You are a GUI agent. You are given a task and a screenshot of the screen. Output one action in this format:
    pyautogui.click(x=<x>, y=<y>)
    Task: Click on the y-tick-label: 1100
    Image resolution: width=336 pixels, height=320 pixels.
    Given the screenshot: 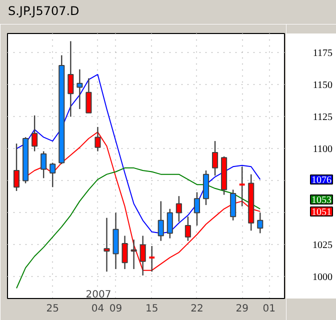 What is the action you would take?
    pyautogui.click(x=322, y=150)
    